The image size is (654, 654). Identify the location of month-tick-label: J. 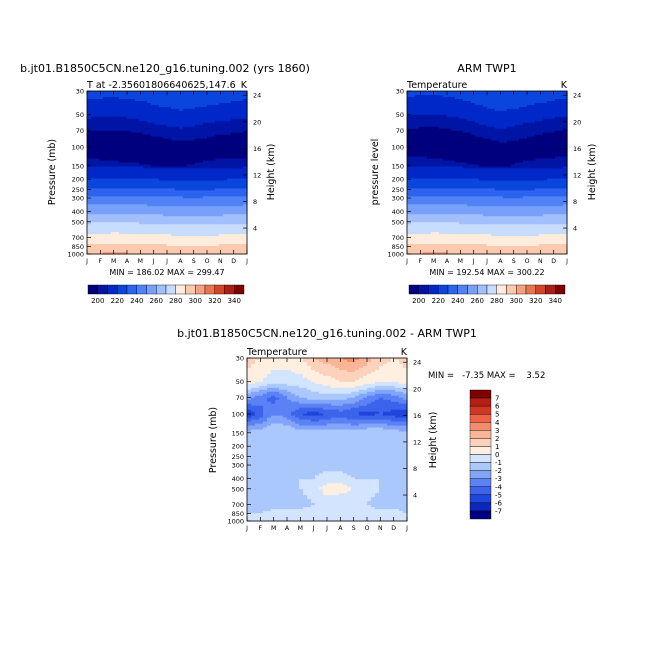
(246, 261).